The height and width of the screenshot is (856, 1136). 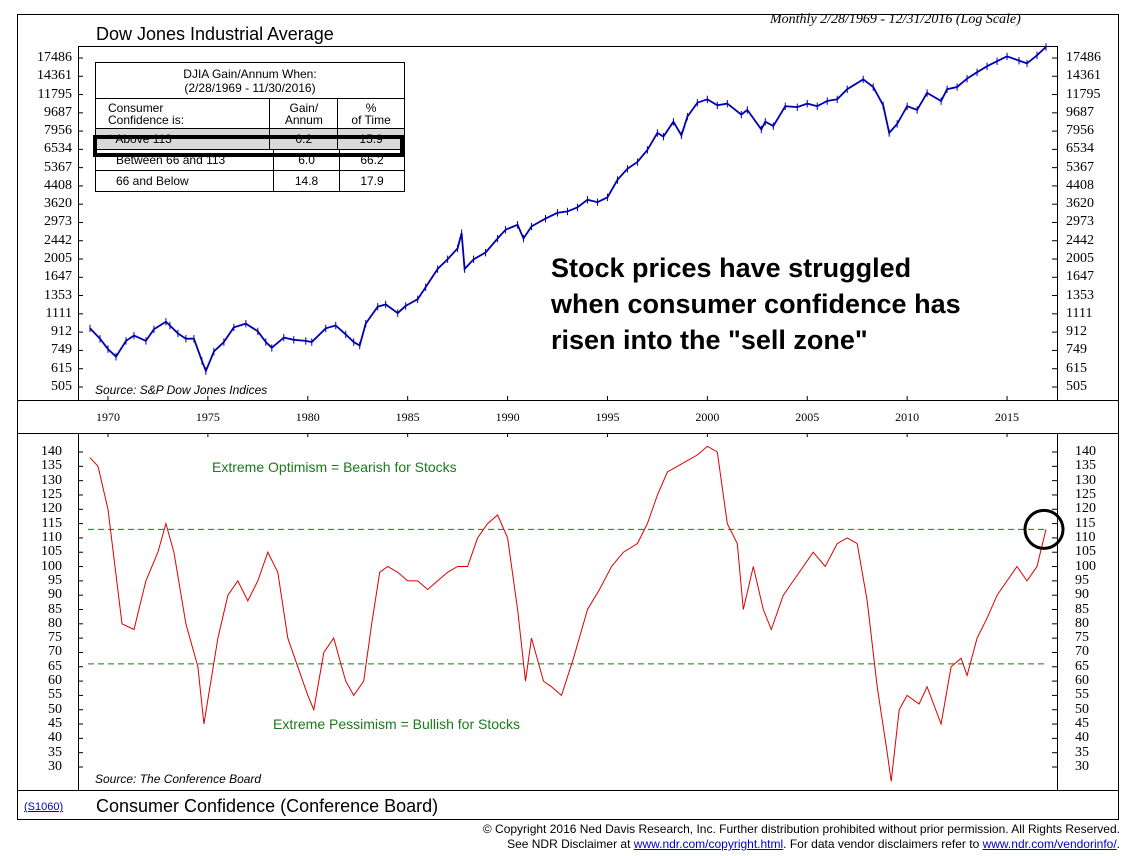 I want to click on bottom-right-axis, so click(x=1057, y=611).